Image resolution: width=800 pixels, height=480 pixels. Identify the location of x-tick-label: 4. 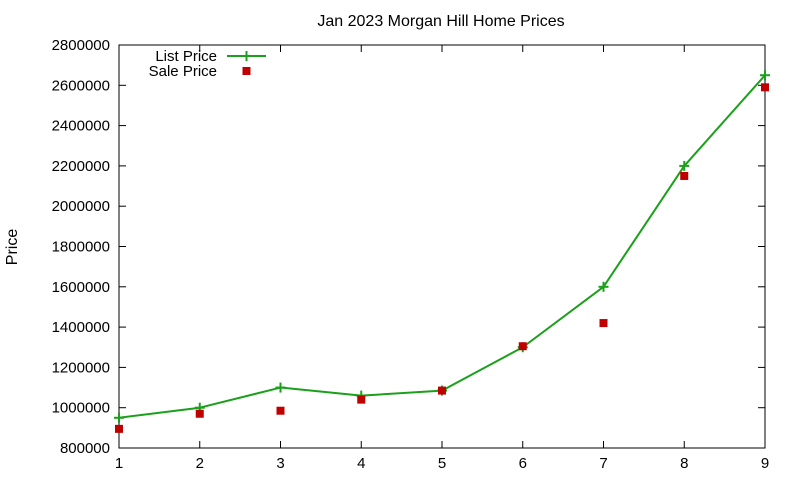
(361, 463).